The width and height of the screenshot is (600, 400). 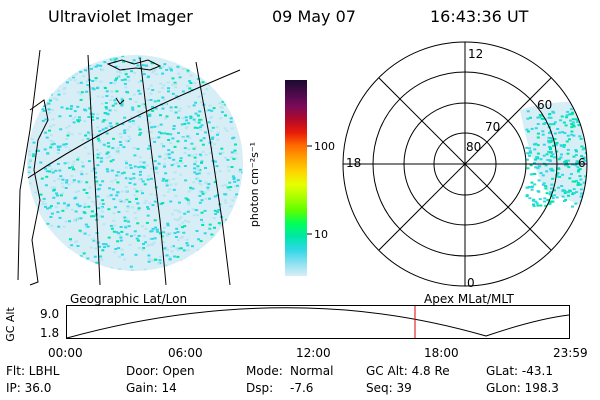 I want to click on polar-mlt-6: 6, so click(x=582, y=163).